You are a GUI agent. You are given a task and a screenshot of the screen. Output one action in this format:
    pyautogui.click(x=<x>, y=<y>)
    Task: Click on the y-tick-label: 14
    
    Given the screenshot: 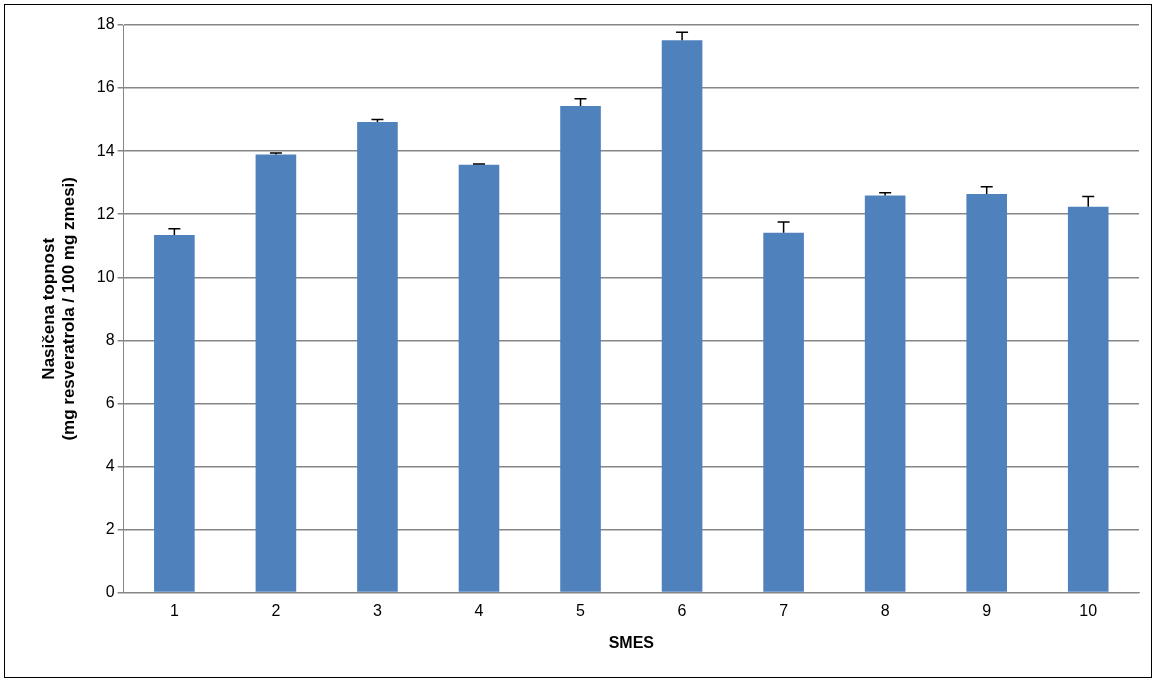 What is the action you would take?
    pyautogui.click(x=105, y=150)
    